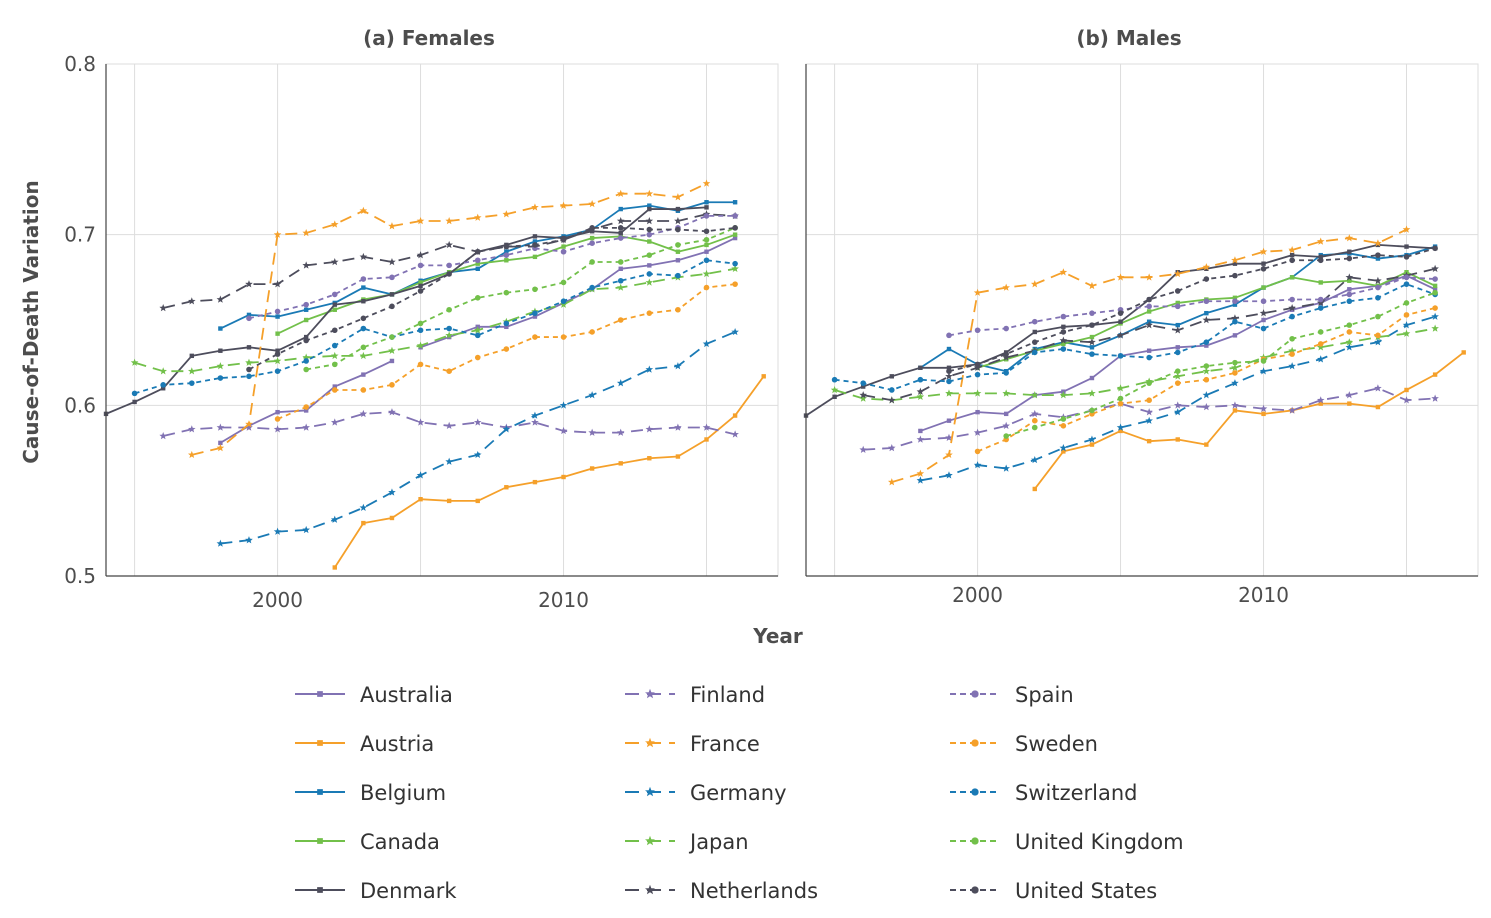 The height and width of the screenshot is (918, 1491). I want to click on legend-item-germany: Germany, so click(706, 793).